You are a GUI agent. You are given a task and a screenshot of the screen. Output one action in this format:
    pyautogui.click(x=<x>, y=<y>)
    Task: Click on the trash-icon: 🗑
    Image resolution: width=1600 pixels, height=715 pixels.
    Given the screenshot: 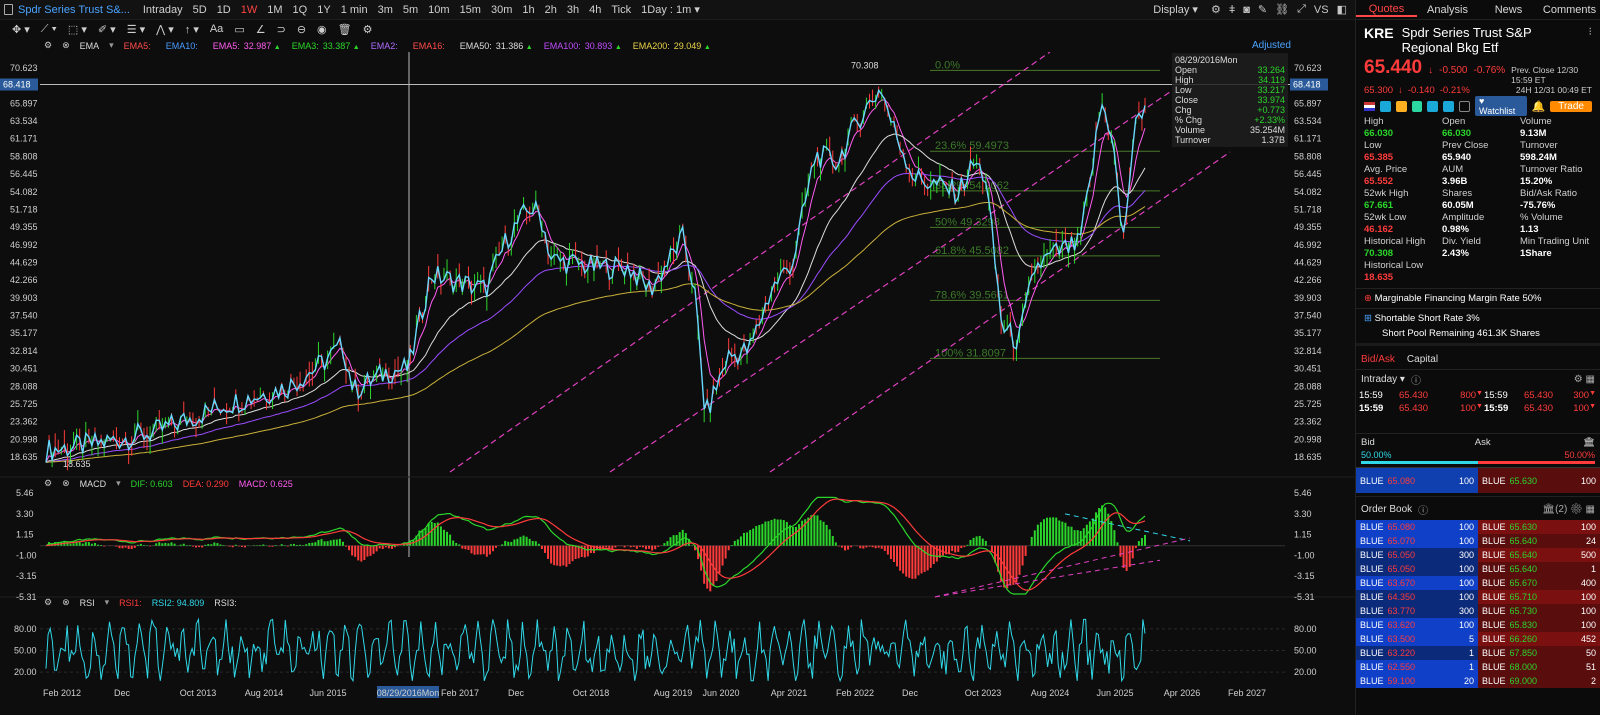 What is the action you would take?
    pyautogui.click(x=344, y=29)
    